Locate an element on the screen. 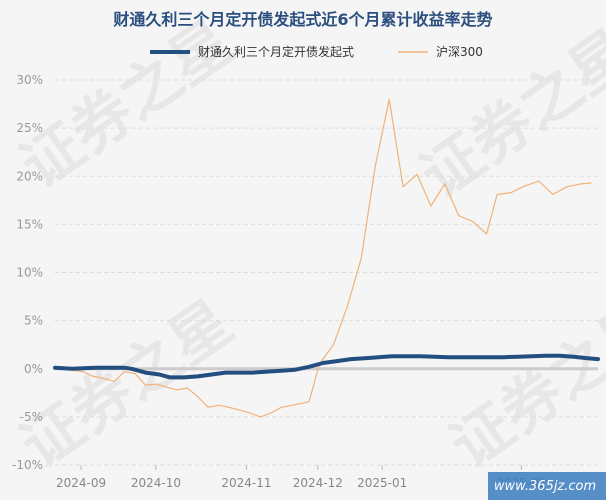  site-badge is located at coordinates (547, 486).